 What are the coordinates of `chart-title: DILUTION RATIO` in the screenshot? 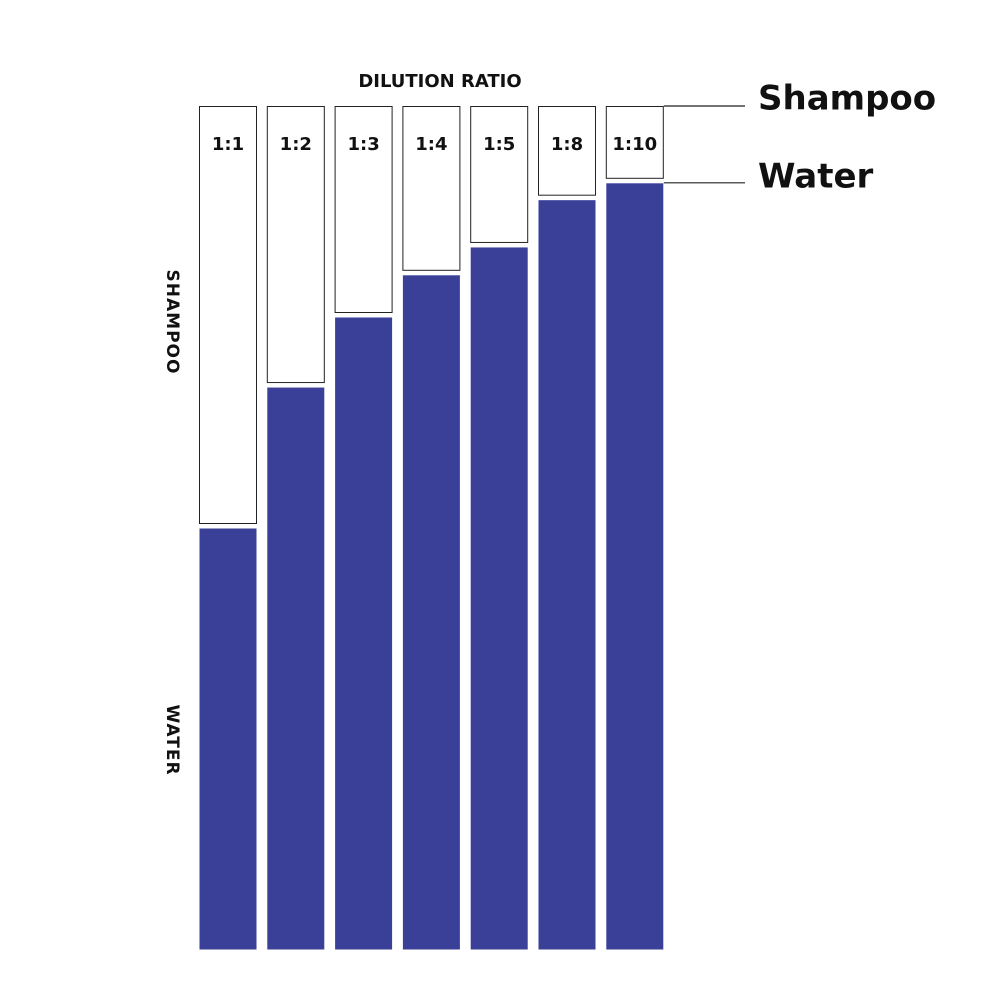 It's located at (439, 81).